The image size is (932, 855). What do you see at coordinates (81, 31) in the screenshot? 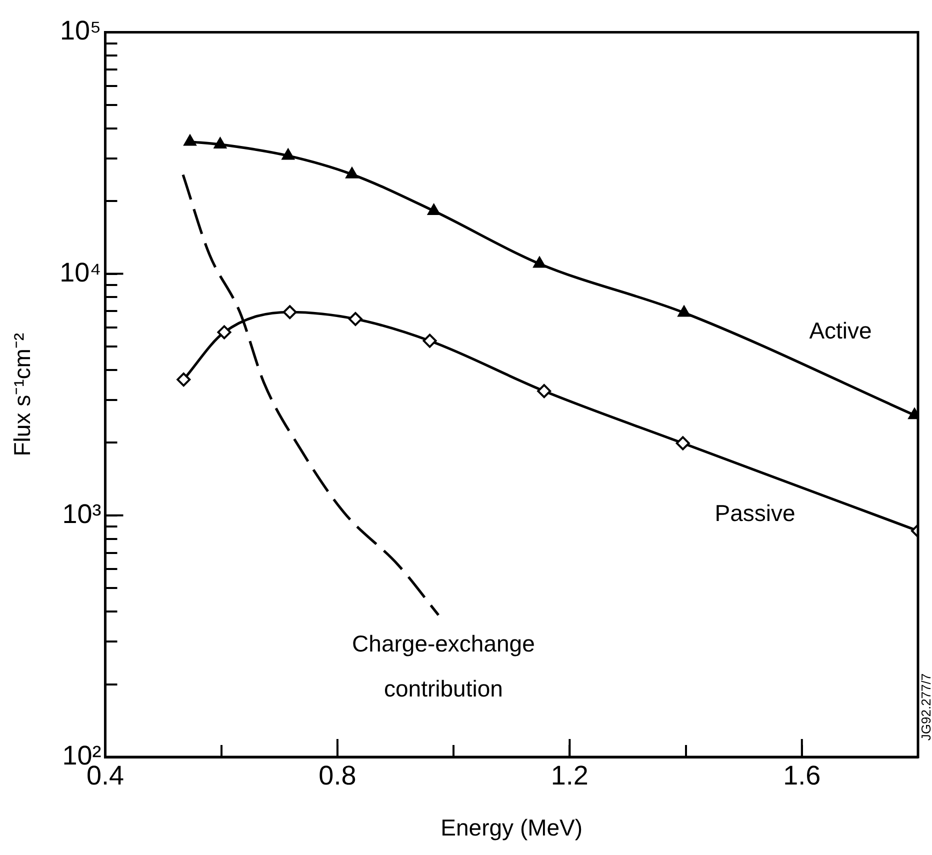
I see `y-tick-label: 10⁵` at bounding box center [81, 31].